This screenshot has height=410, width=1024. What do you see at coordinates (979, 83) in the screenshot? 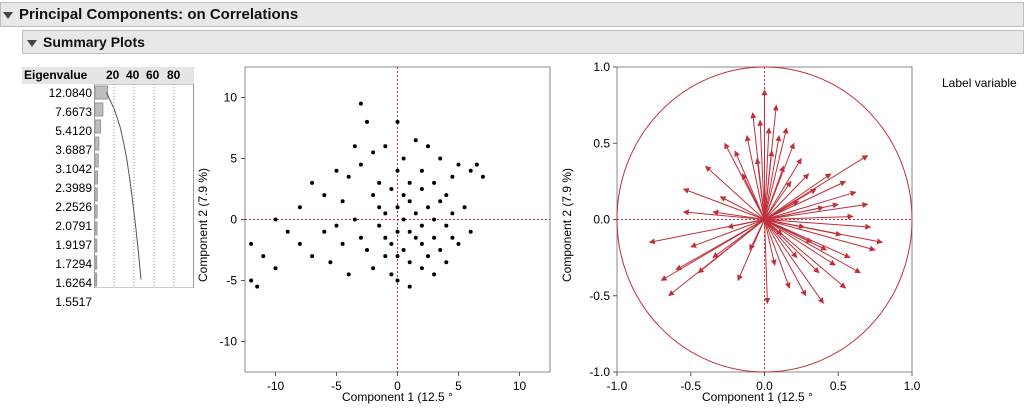
I see `label-variables-button: Label variable` at bounding box center [979, 83].